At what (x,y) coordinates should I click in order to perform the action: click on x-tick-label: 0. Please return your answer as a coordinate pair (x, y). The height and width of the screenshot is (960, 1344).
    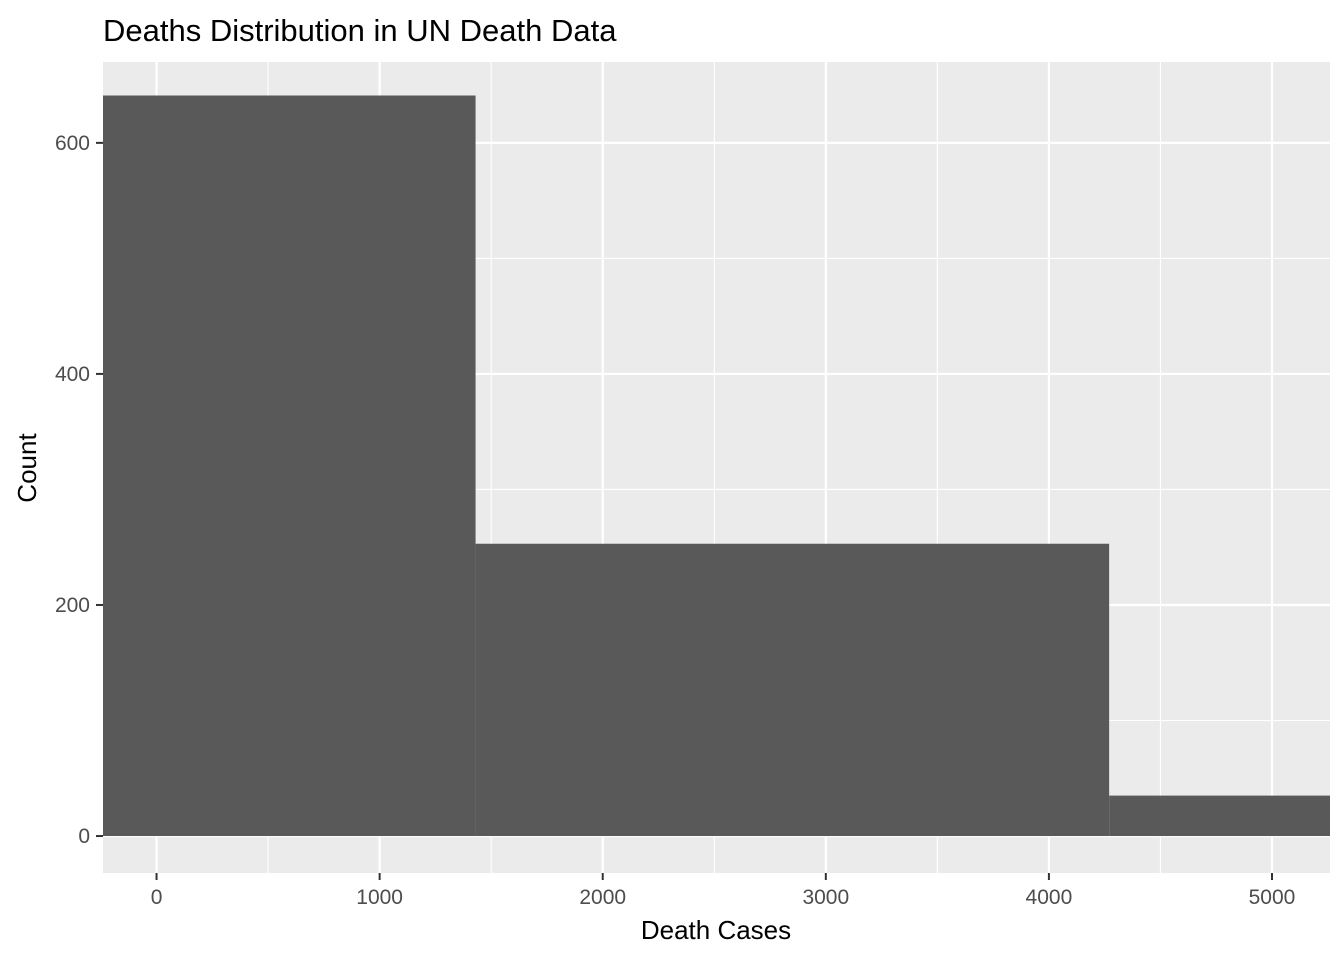
    Looking at the image, I should click on (157, 897).